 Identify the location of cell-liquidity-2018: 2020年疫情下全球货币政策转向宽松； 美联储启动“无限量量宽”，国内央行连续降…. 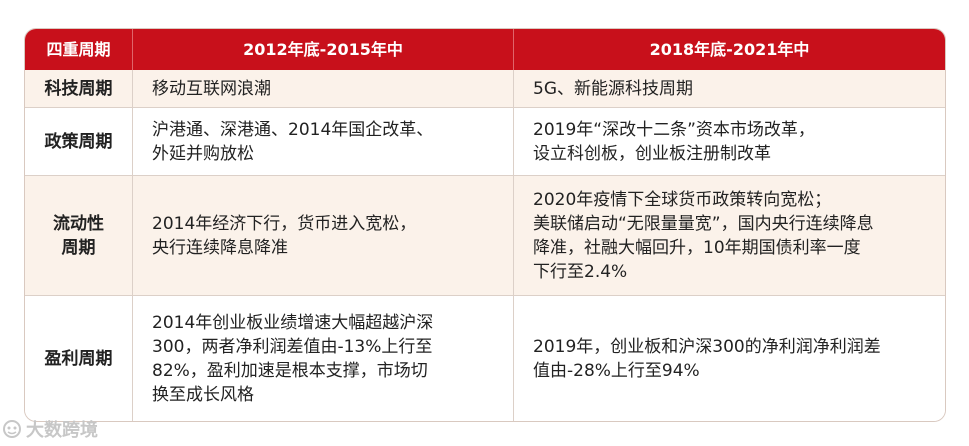
(729, 236).